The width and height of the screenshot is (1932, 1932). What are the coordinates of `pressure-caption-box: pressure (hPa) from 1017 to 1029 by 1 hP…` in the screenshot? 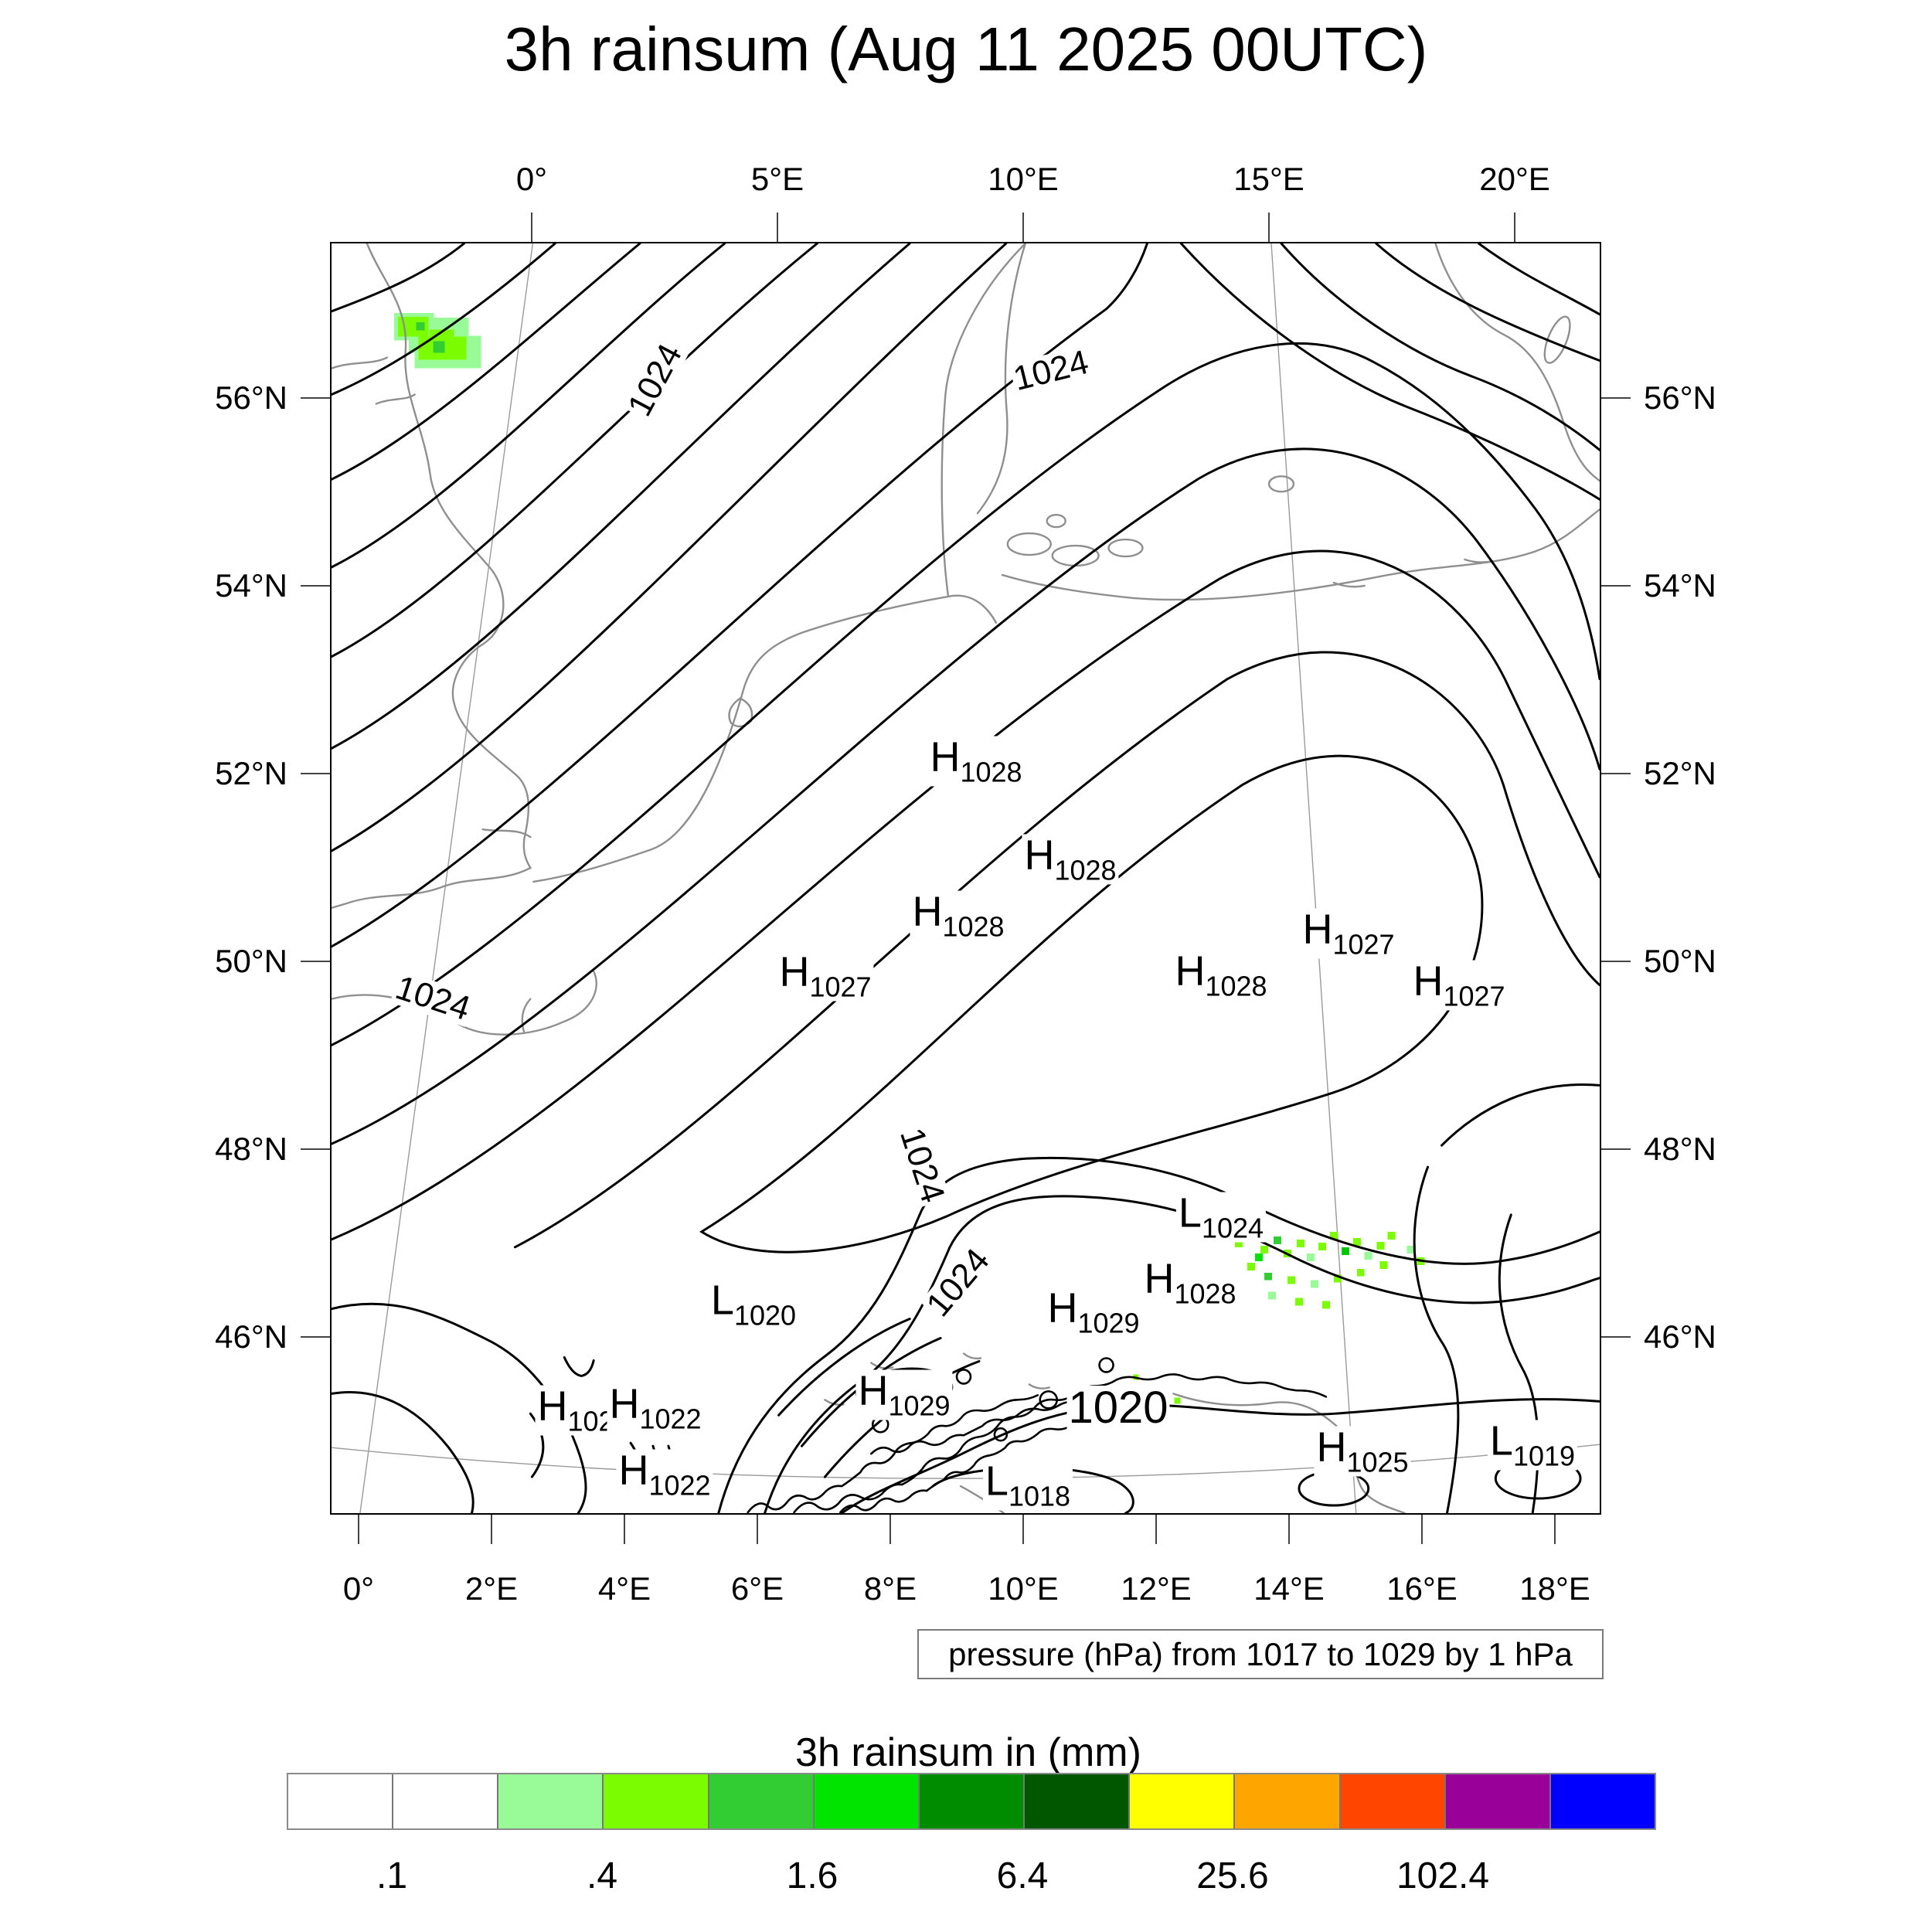 It's located at (1261, 1654).